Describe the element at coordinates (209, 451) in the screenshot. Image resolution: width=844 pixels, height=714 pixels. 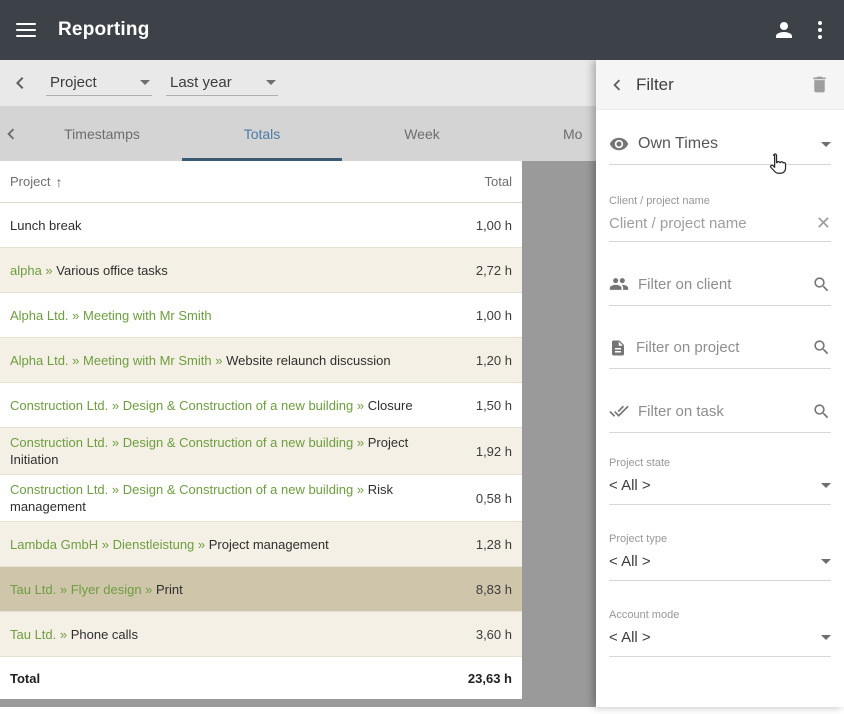
I see `project-path-segment: Project Initiation` at that location.